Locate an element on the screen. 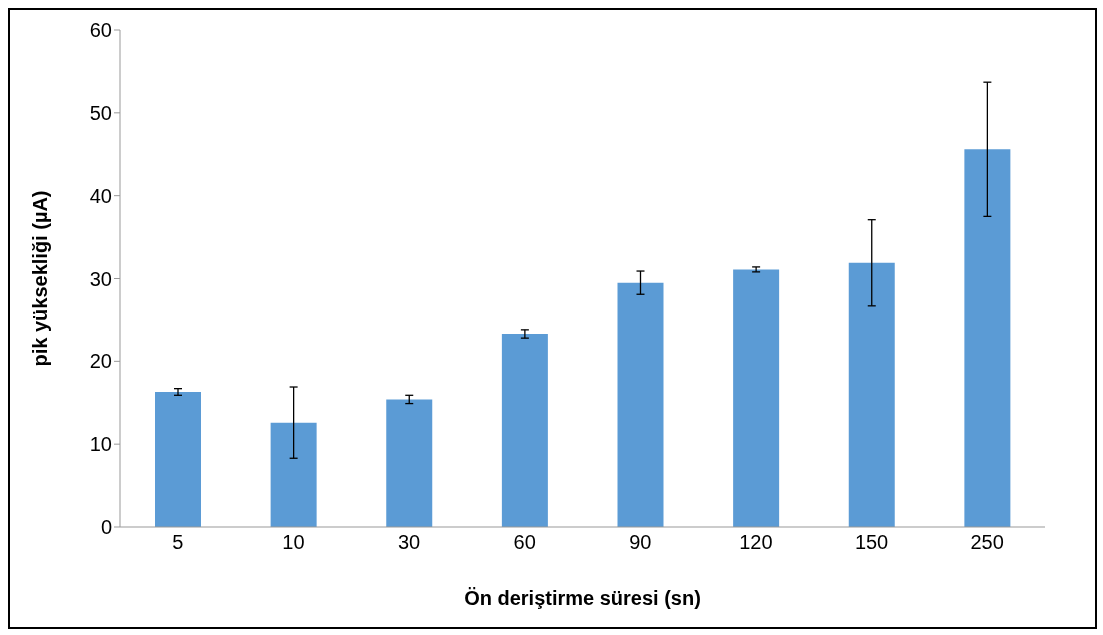 The height and width of the screenshot is (635, 1103). y-axis-title: pik yüksekliği (µA) is located at coordinates (40, 278).